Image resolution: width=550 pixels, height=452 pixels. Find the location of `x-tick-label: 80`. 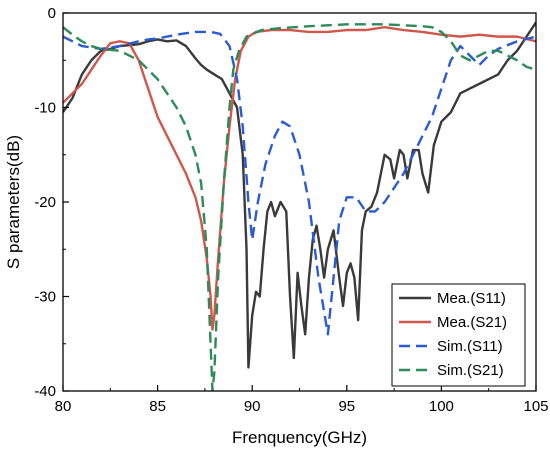

x-tick-label: 80 is located at coordinates (63, 406).